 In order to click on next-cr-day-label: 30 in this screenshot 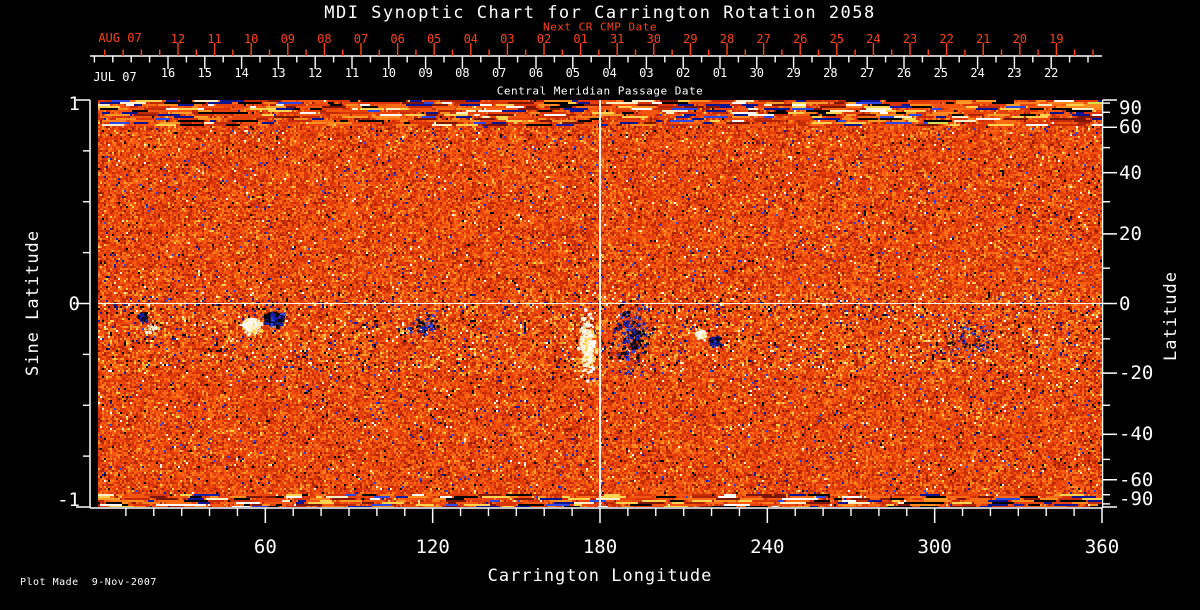, I will do `click(654, 39)`.